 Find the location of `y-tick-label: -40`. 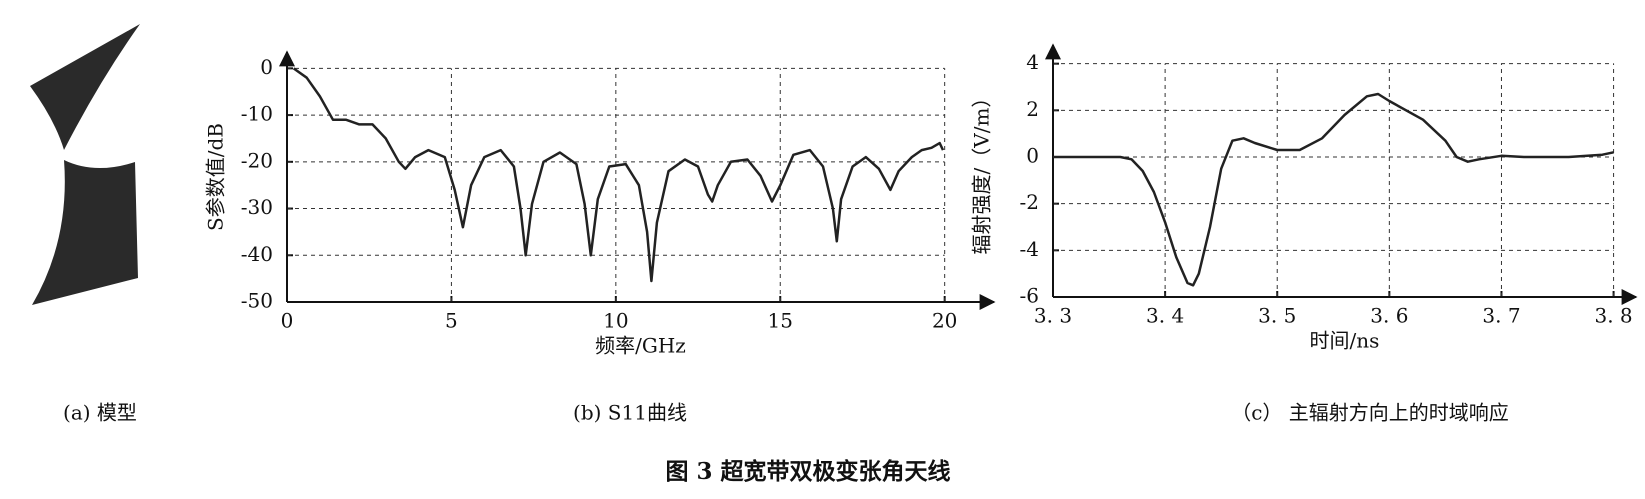

y-tick-label: -40 is located at coordinates (257, 254).